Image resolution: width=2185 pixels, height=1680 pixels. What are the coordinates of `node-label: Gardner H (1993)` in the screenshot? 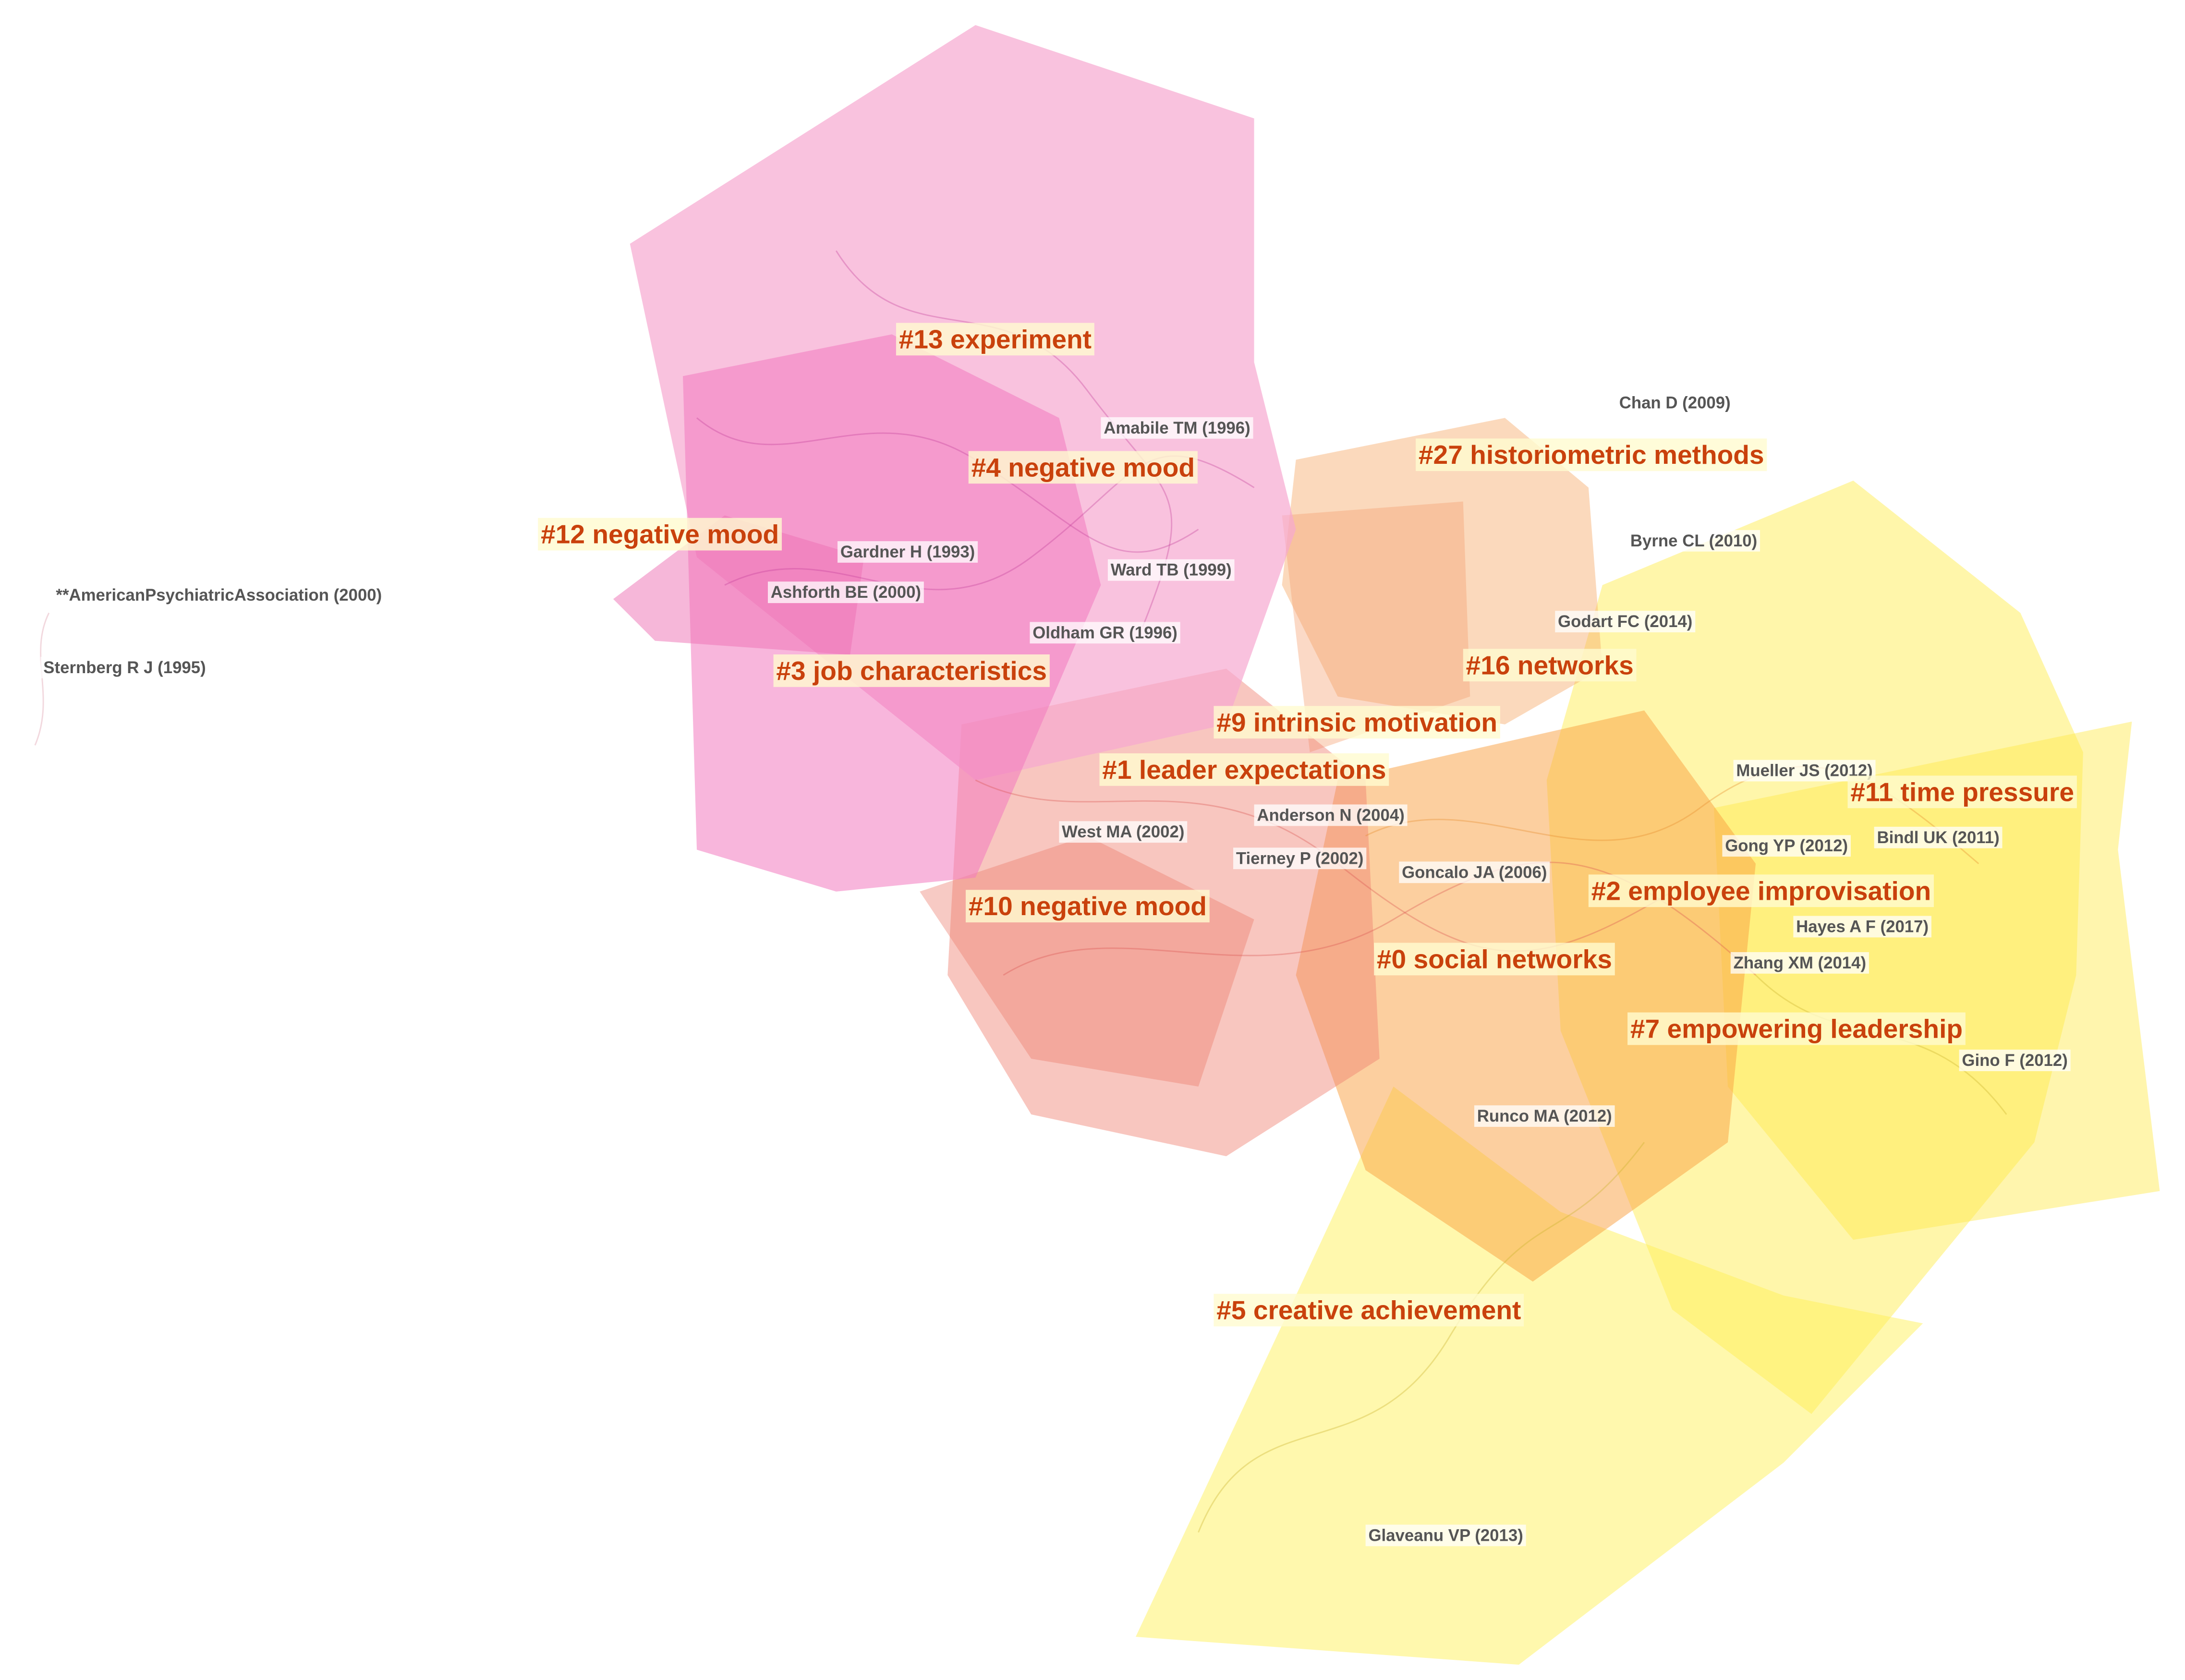 It's located at (908, 552).